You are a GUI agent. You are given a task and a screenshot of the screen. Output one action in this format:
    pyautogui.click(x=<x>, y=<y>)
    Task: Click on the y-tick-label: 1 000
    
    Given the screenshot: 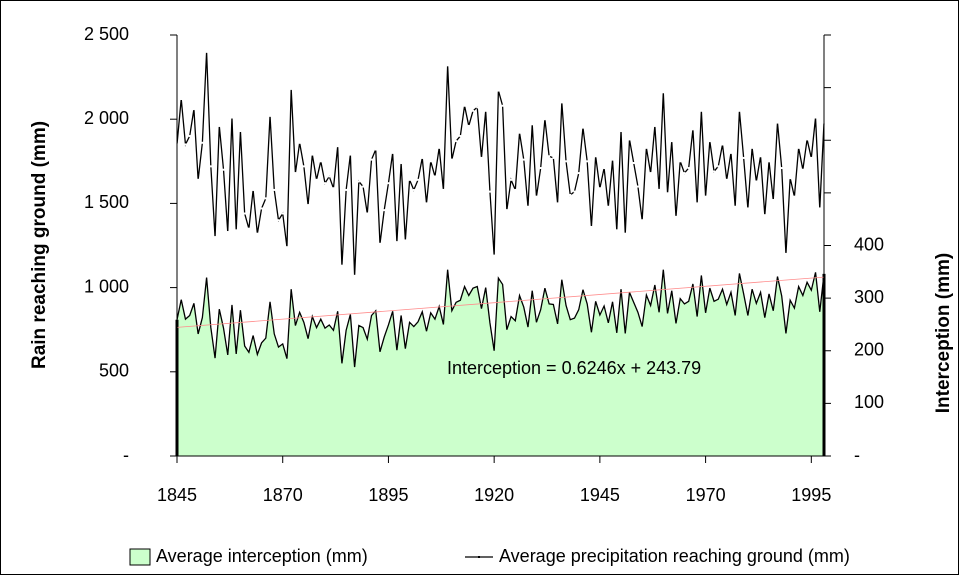 What is the action you would take?
    pyautogui.click(x=106, y=286)
    